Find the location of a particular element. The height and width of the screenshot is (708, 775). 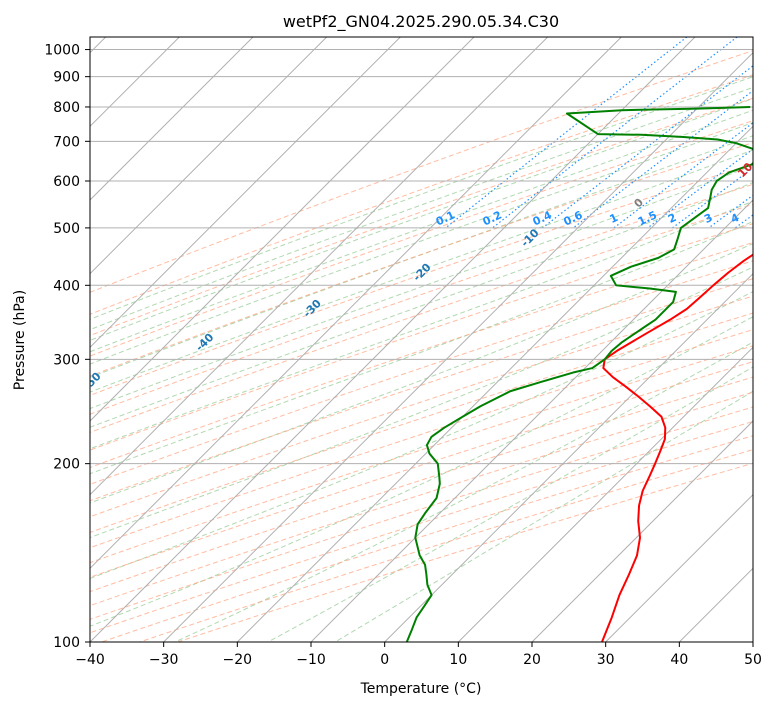

x-tick-label: −30 is located at coordinates (164, 660).